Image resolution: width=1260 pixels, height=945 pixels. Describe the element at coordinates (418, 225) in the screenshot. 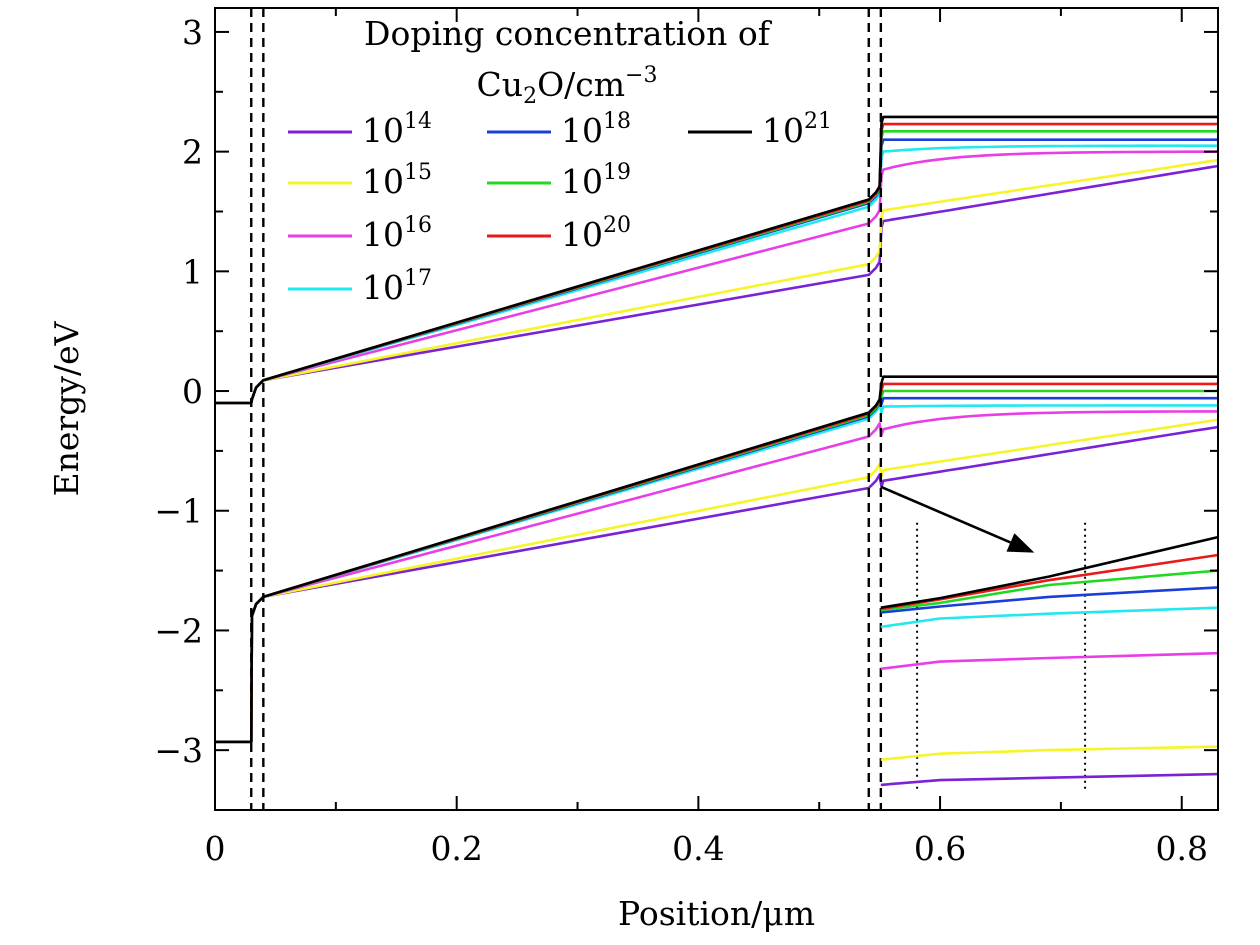

I see `legend-exponent: 16` at that location.